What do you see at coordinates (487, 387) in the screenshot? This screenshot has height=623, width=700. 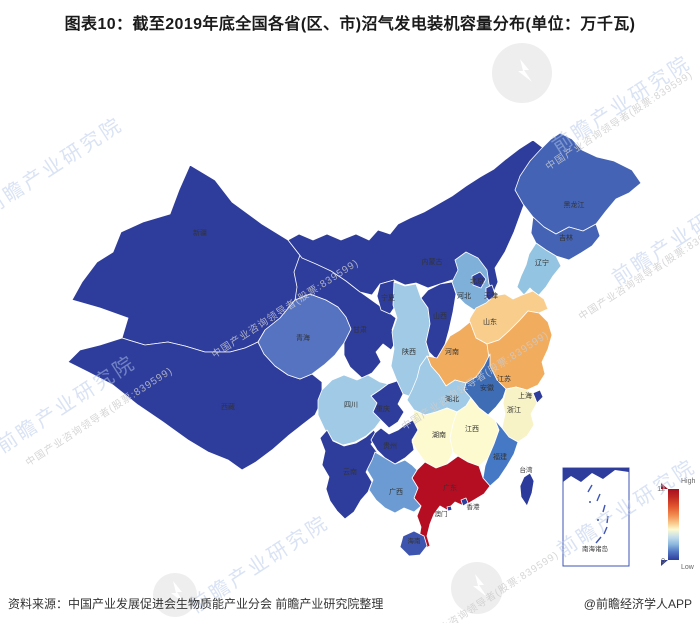 I see `label-anhui: 安徽` at bounding box center [487, 387].